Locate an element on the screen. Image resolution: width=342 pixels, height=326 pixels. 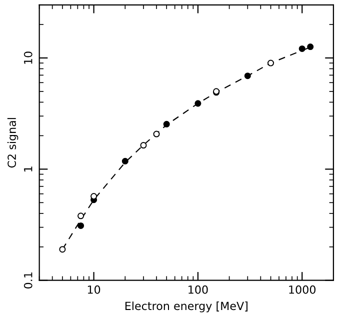
x-tick-label: 10 is located at coordinates (94, 289).